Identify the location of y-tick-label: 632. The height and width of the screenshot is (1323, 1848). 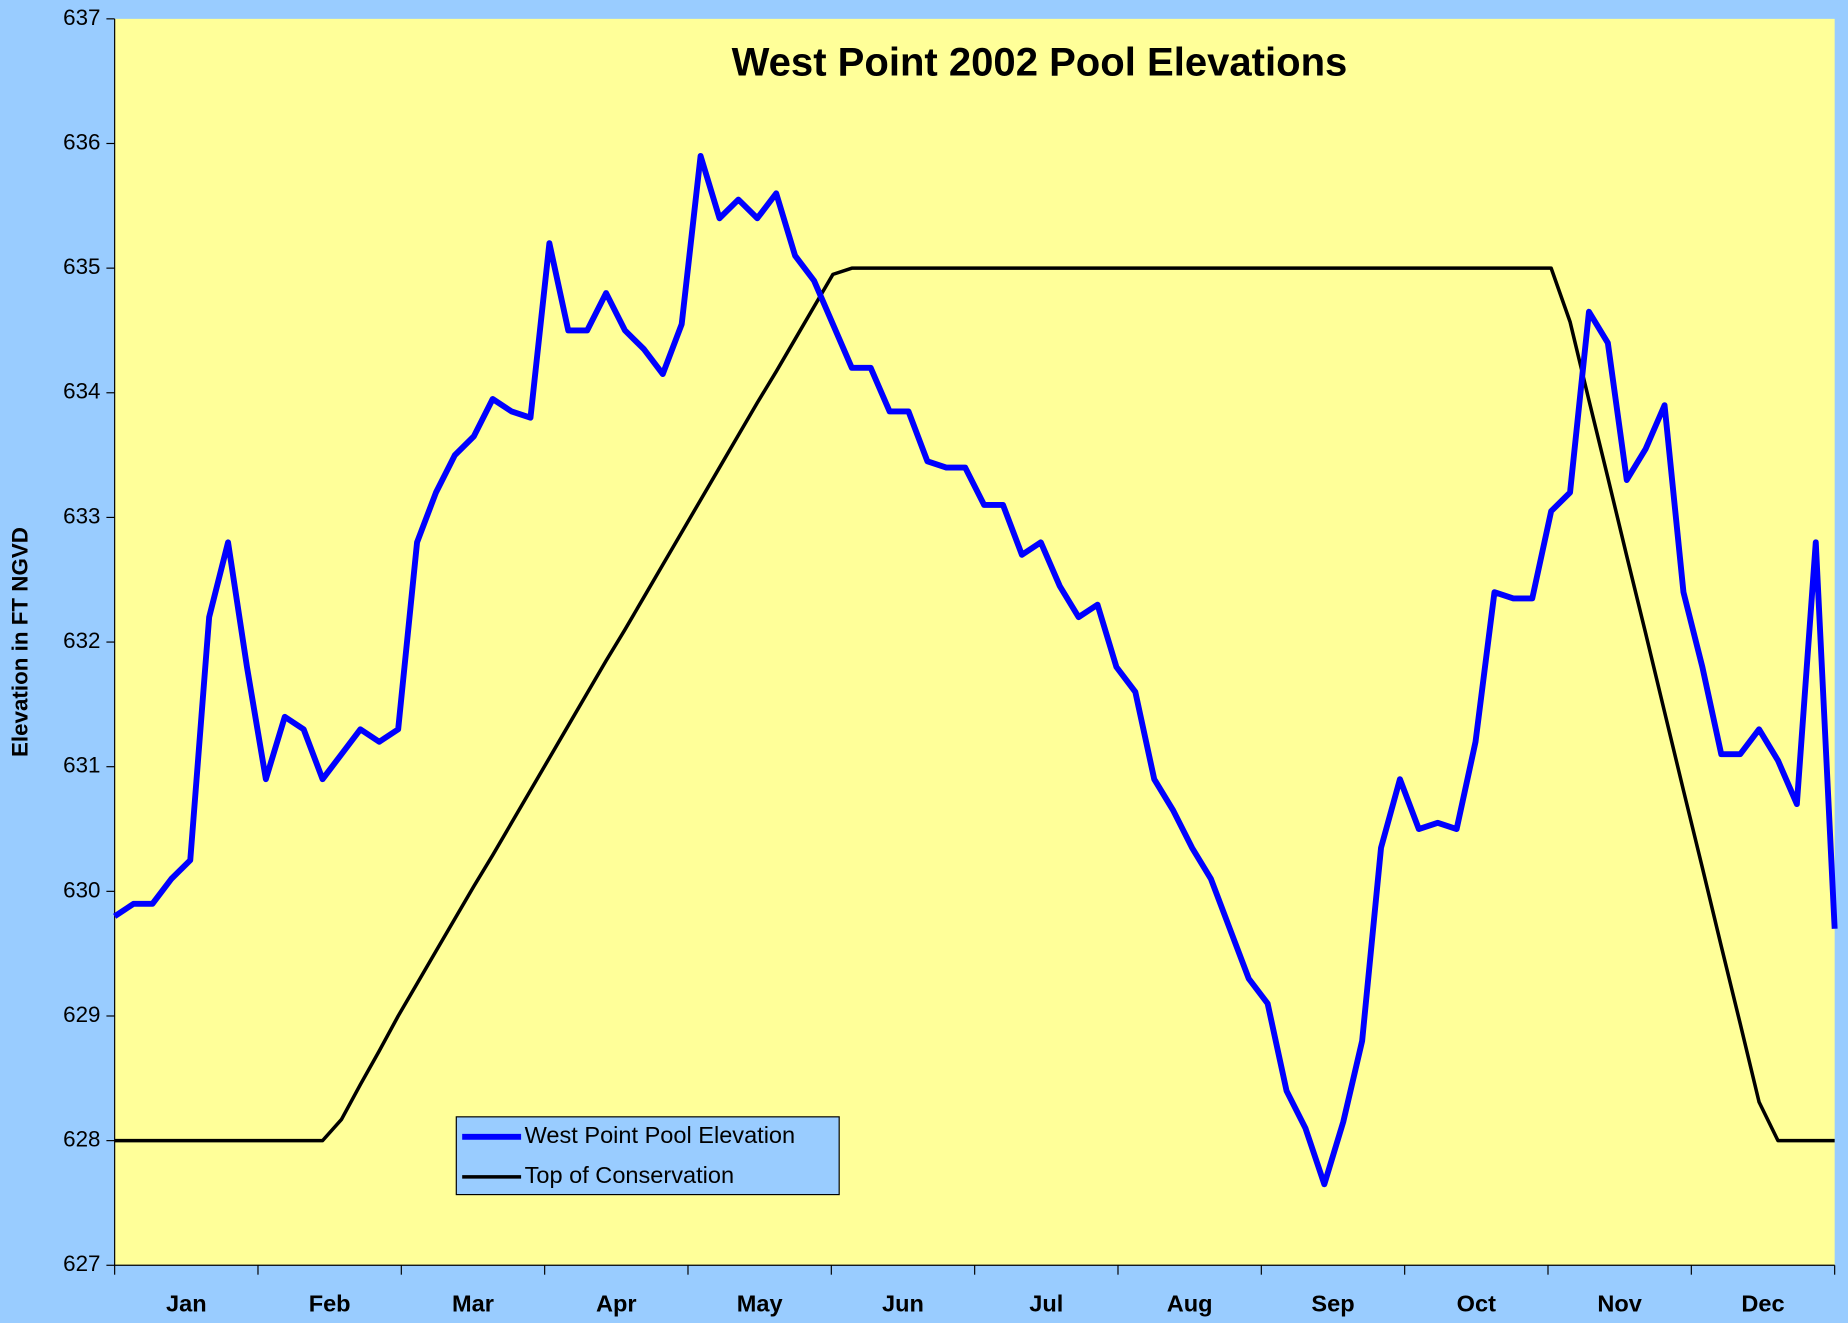
(81, 640).